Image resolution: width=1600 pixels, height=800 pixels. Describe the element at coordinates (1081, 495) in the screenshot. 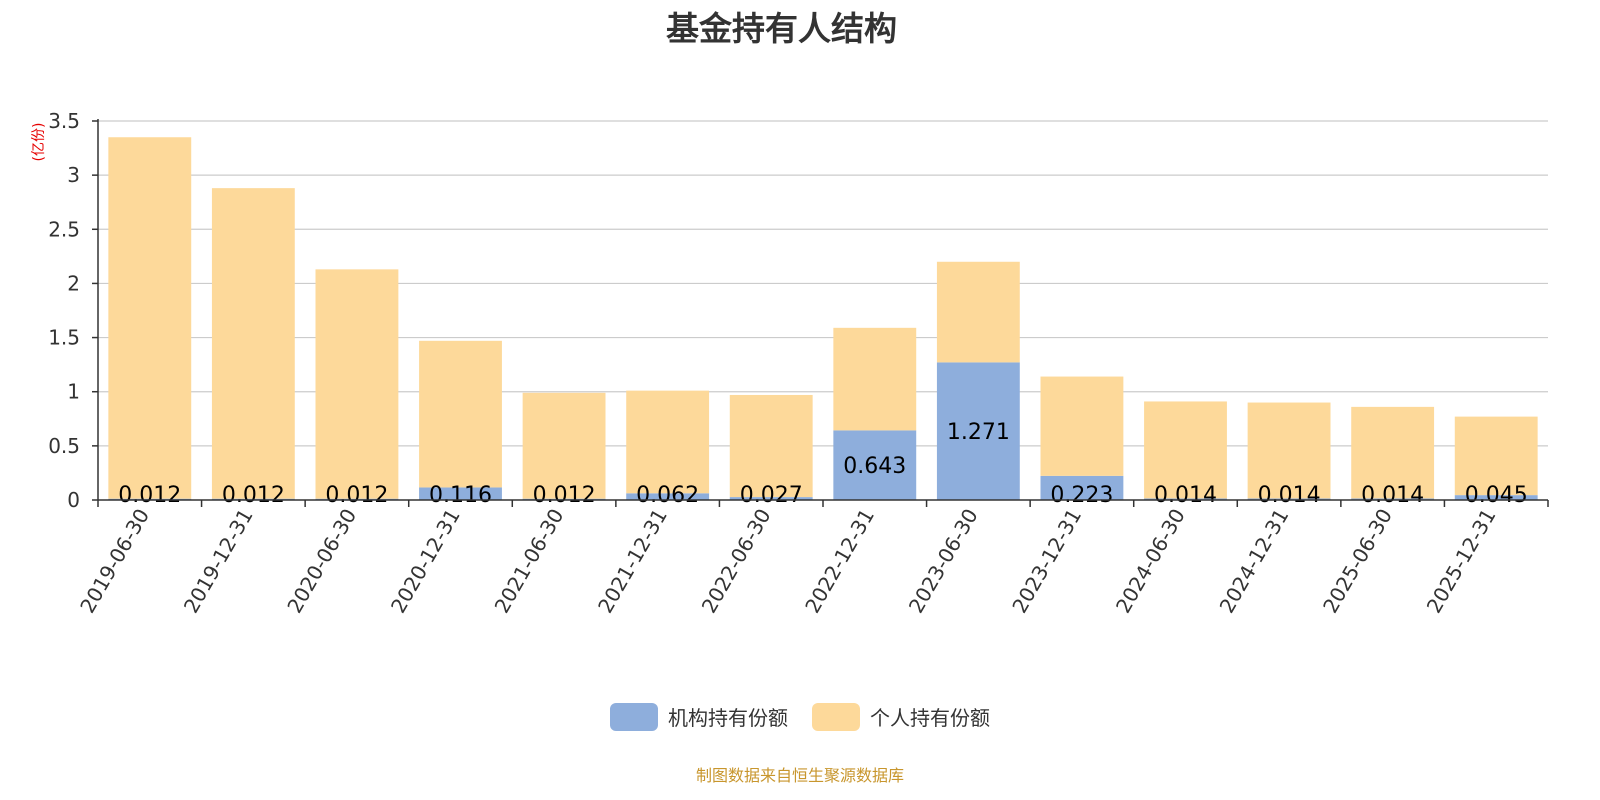

I see `data-label-institutional: 0.223` at that location.